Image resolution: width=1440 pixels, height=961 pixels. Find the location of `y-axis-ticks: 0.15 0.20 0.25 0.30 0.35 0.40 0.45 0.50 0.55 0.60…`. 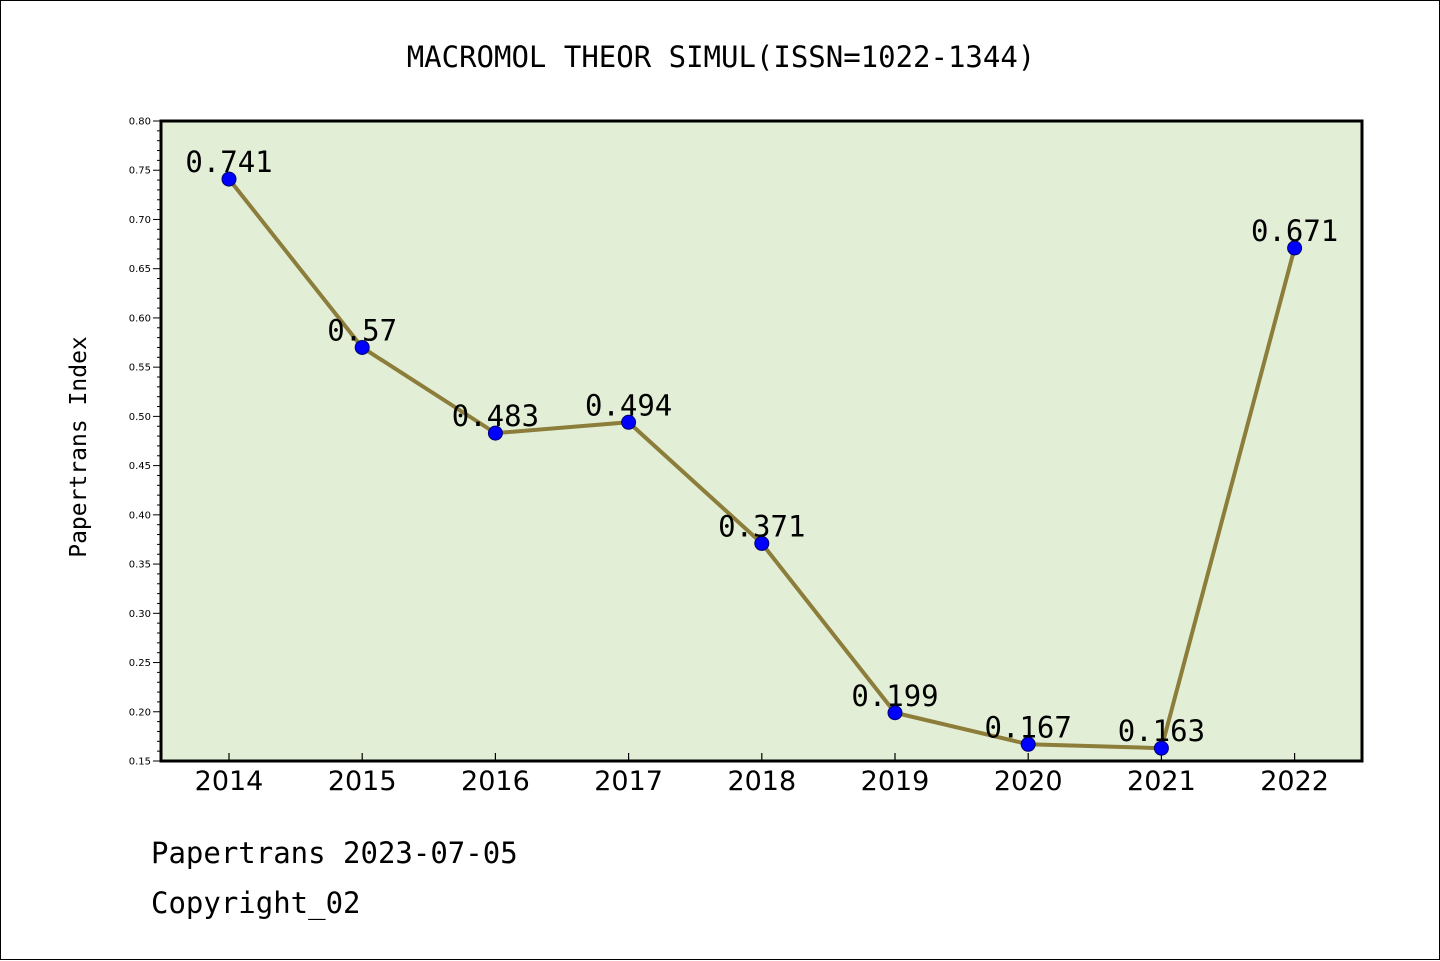

y-axis-ticks: 0.15 0.20 0.25 0.30 0.35 0.40 0.45 0.50 0.55 0.60… is located at coordinates (145, 442).